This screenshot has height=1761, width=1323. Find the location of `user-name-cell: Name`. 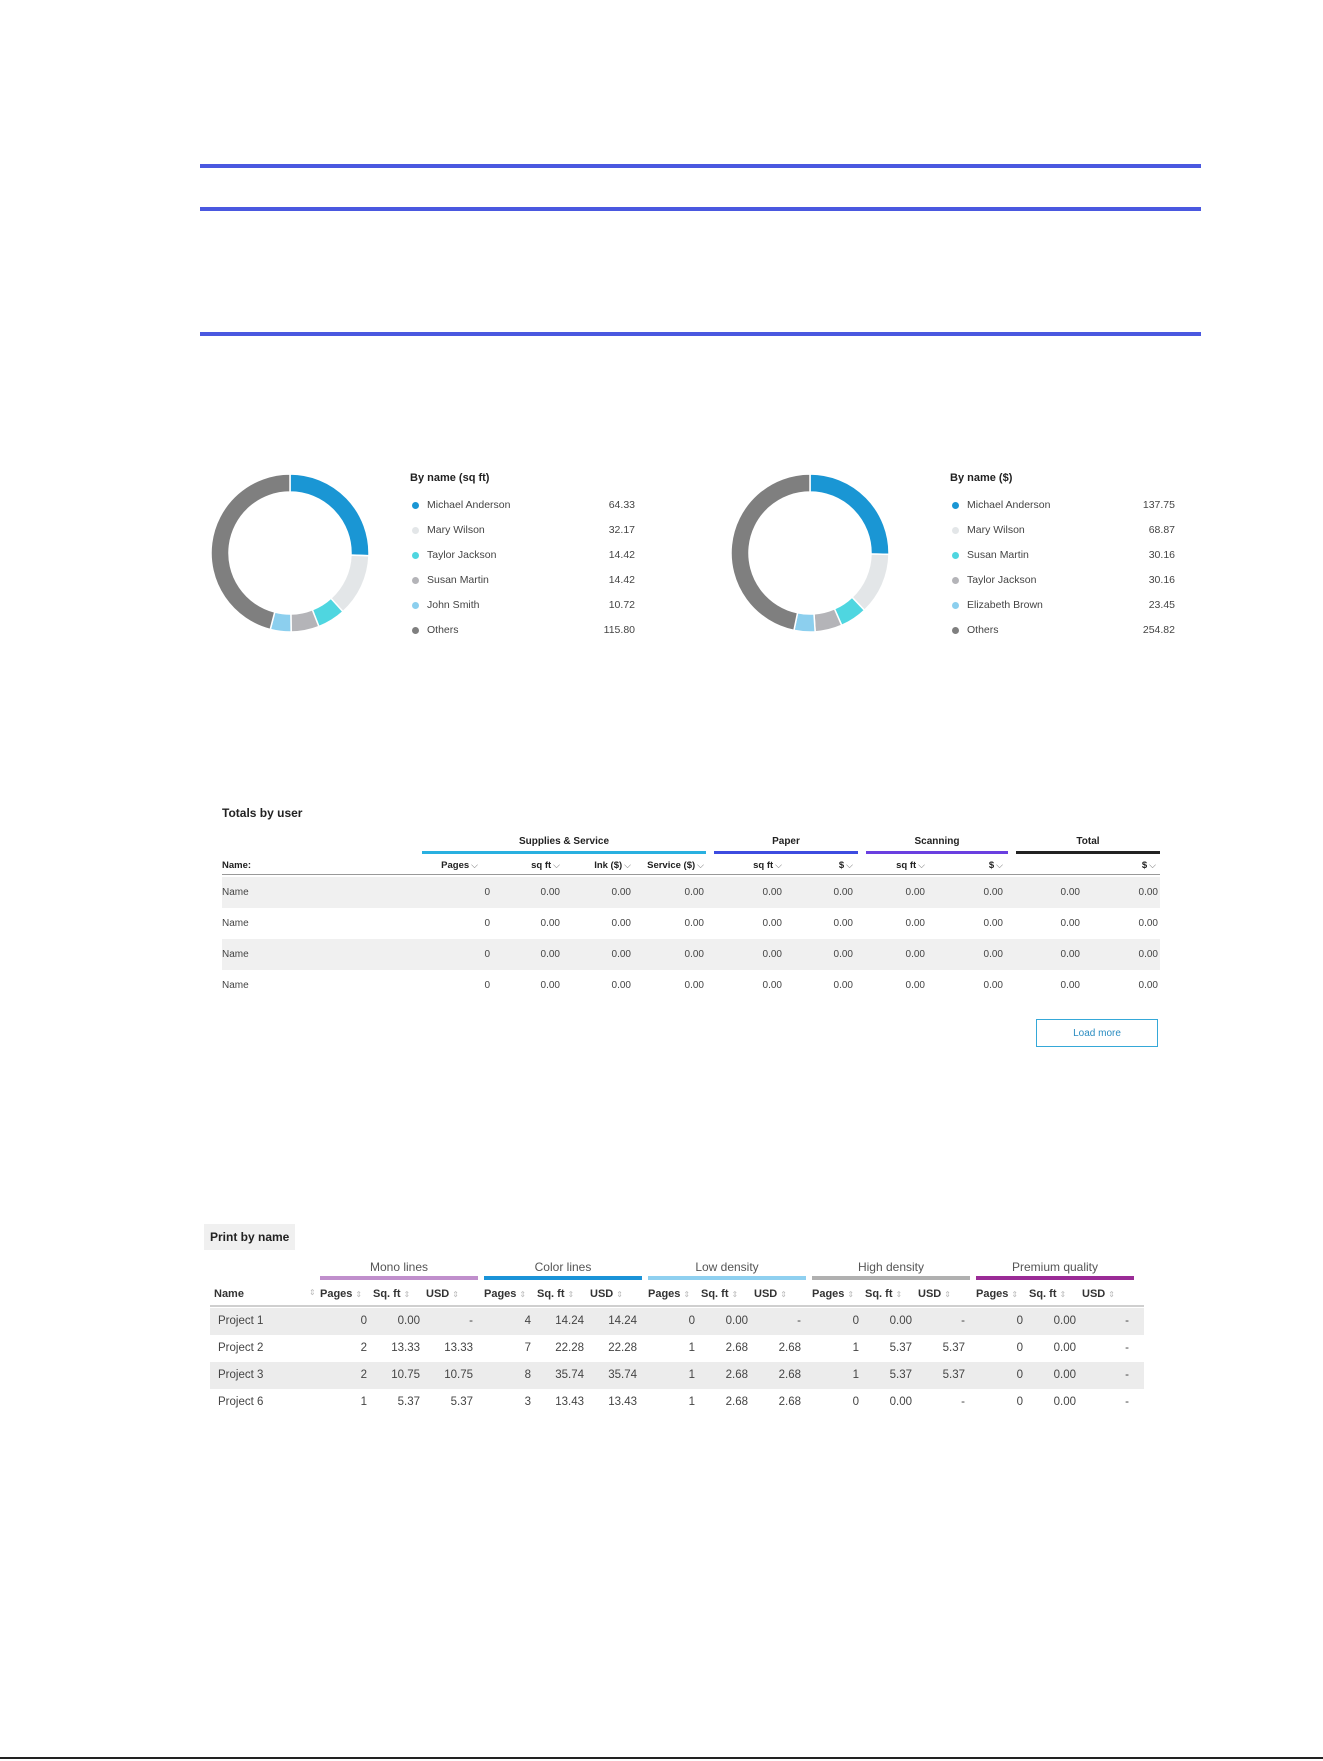

user-name-cell: Name is located at coordinates (235, 892).